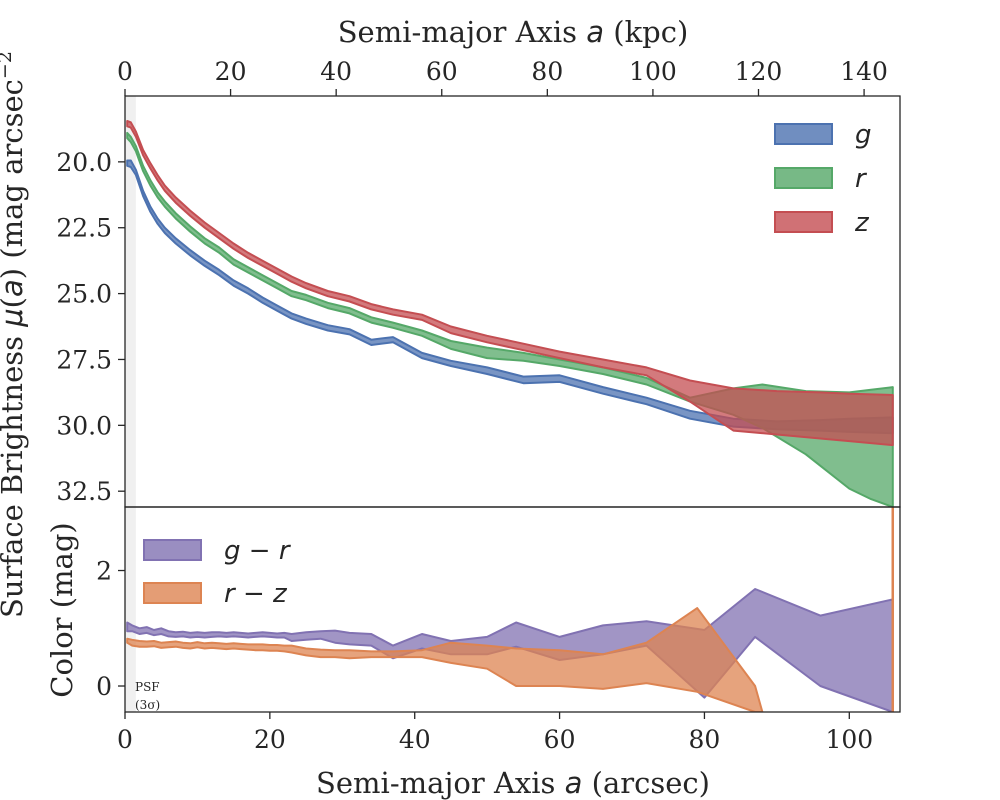 The height and width of the screenshot is (800, 1000). I want to click on psf-sigma-label: (3σ), so click(147, 705).